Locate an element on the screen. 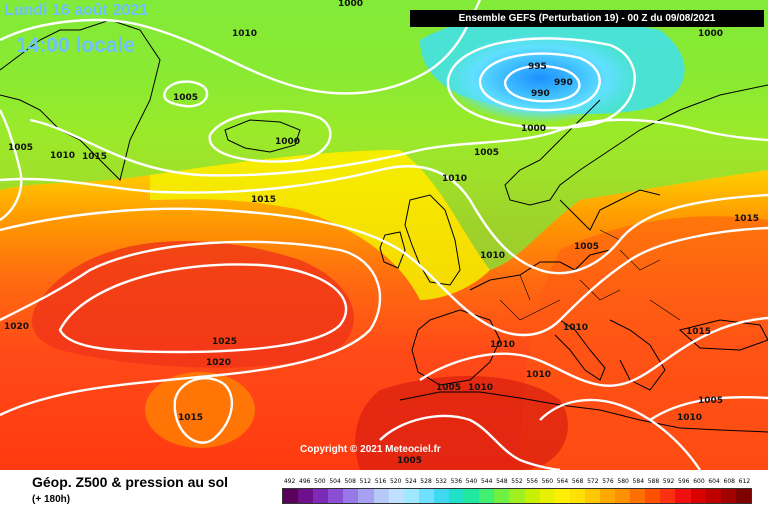 This screenshot has height=512, width=768. isobar-1005-east is located at coordinates (708, 408).